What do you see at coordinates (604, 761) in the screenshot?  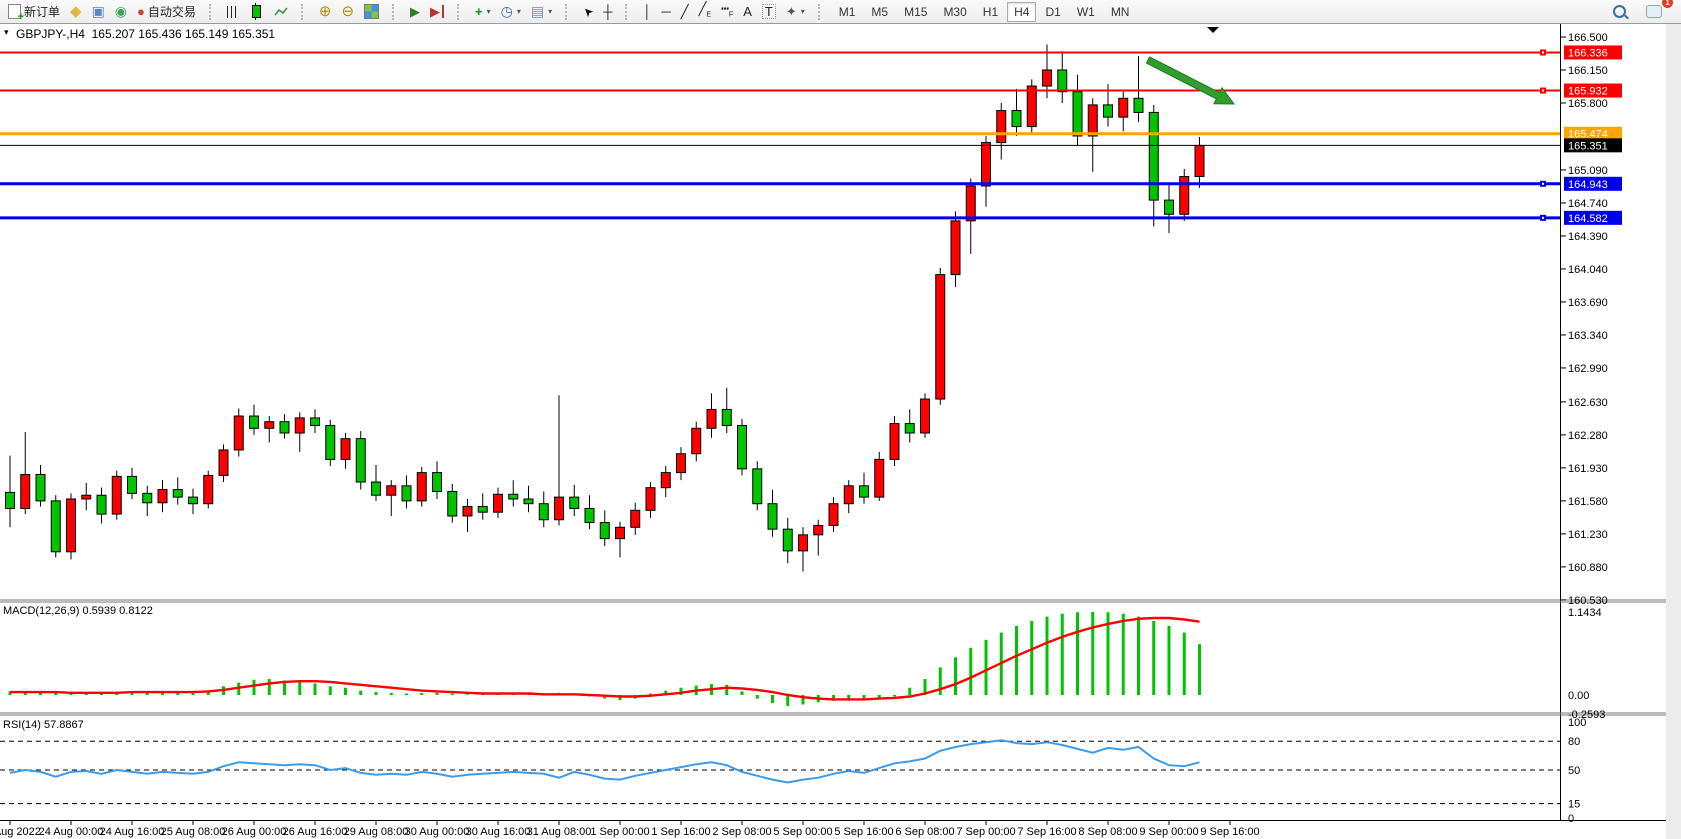 I see `rsi-line` at bounding box center [604, 761].